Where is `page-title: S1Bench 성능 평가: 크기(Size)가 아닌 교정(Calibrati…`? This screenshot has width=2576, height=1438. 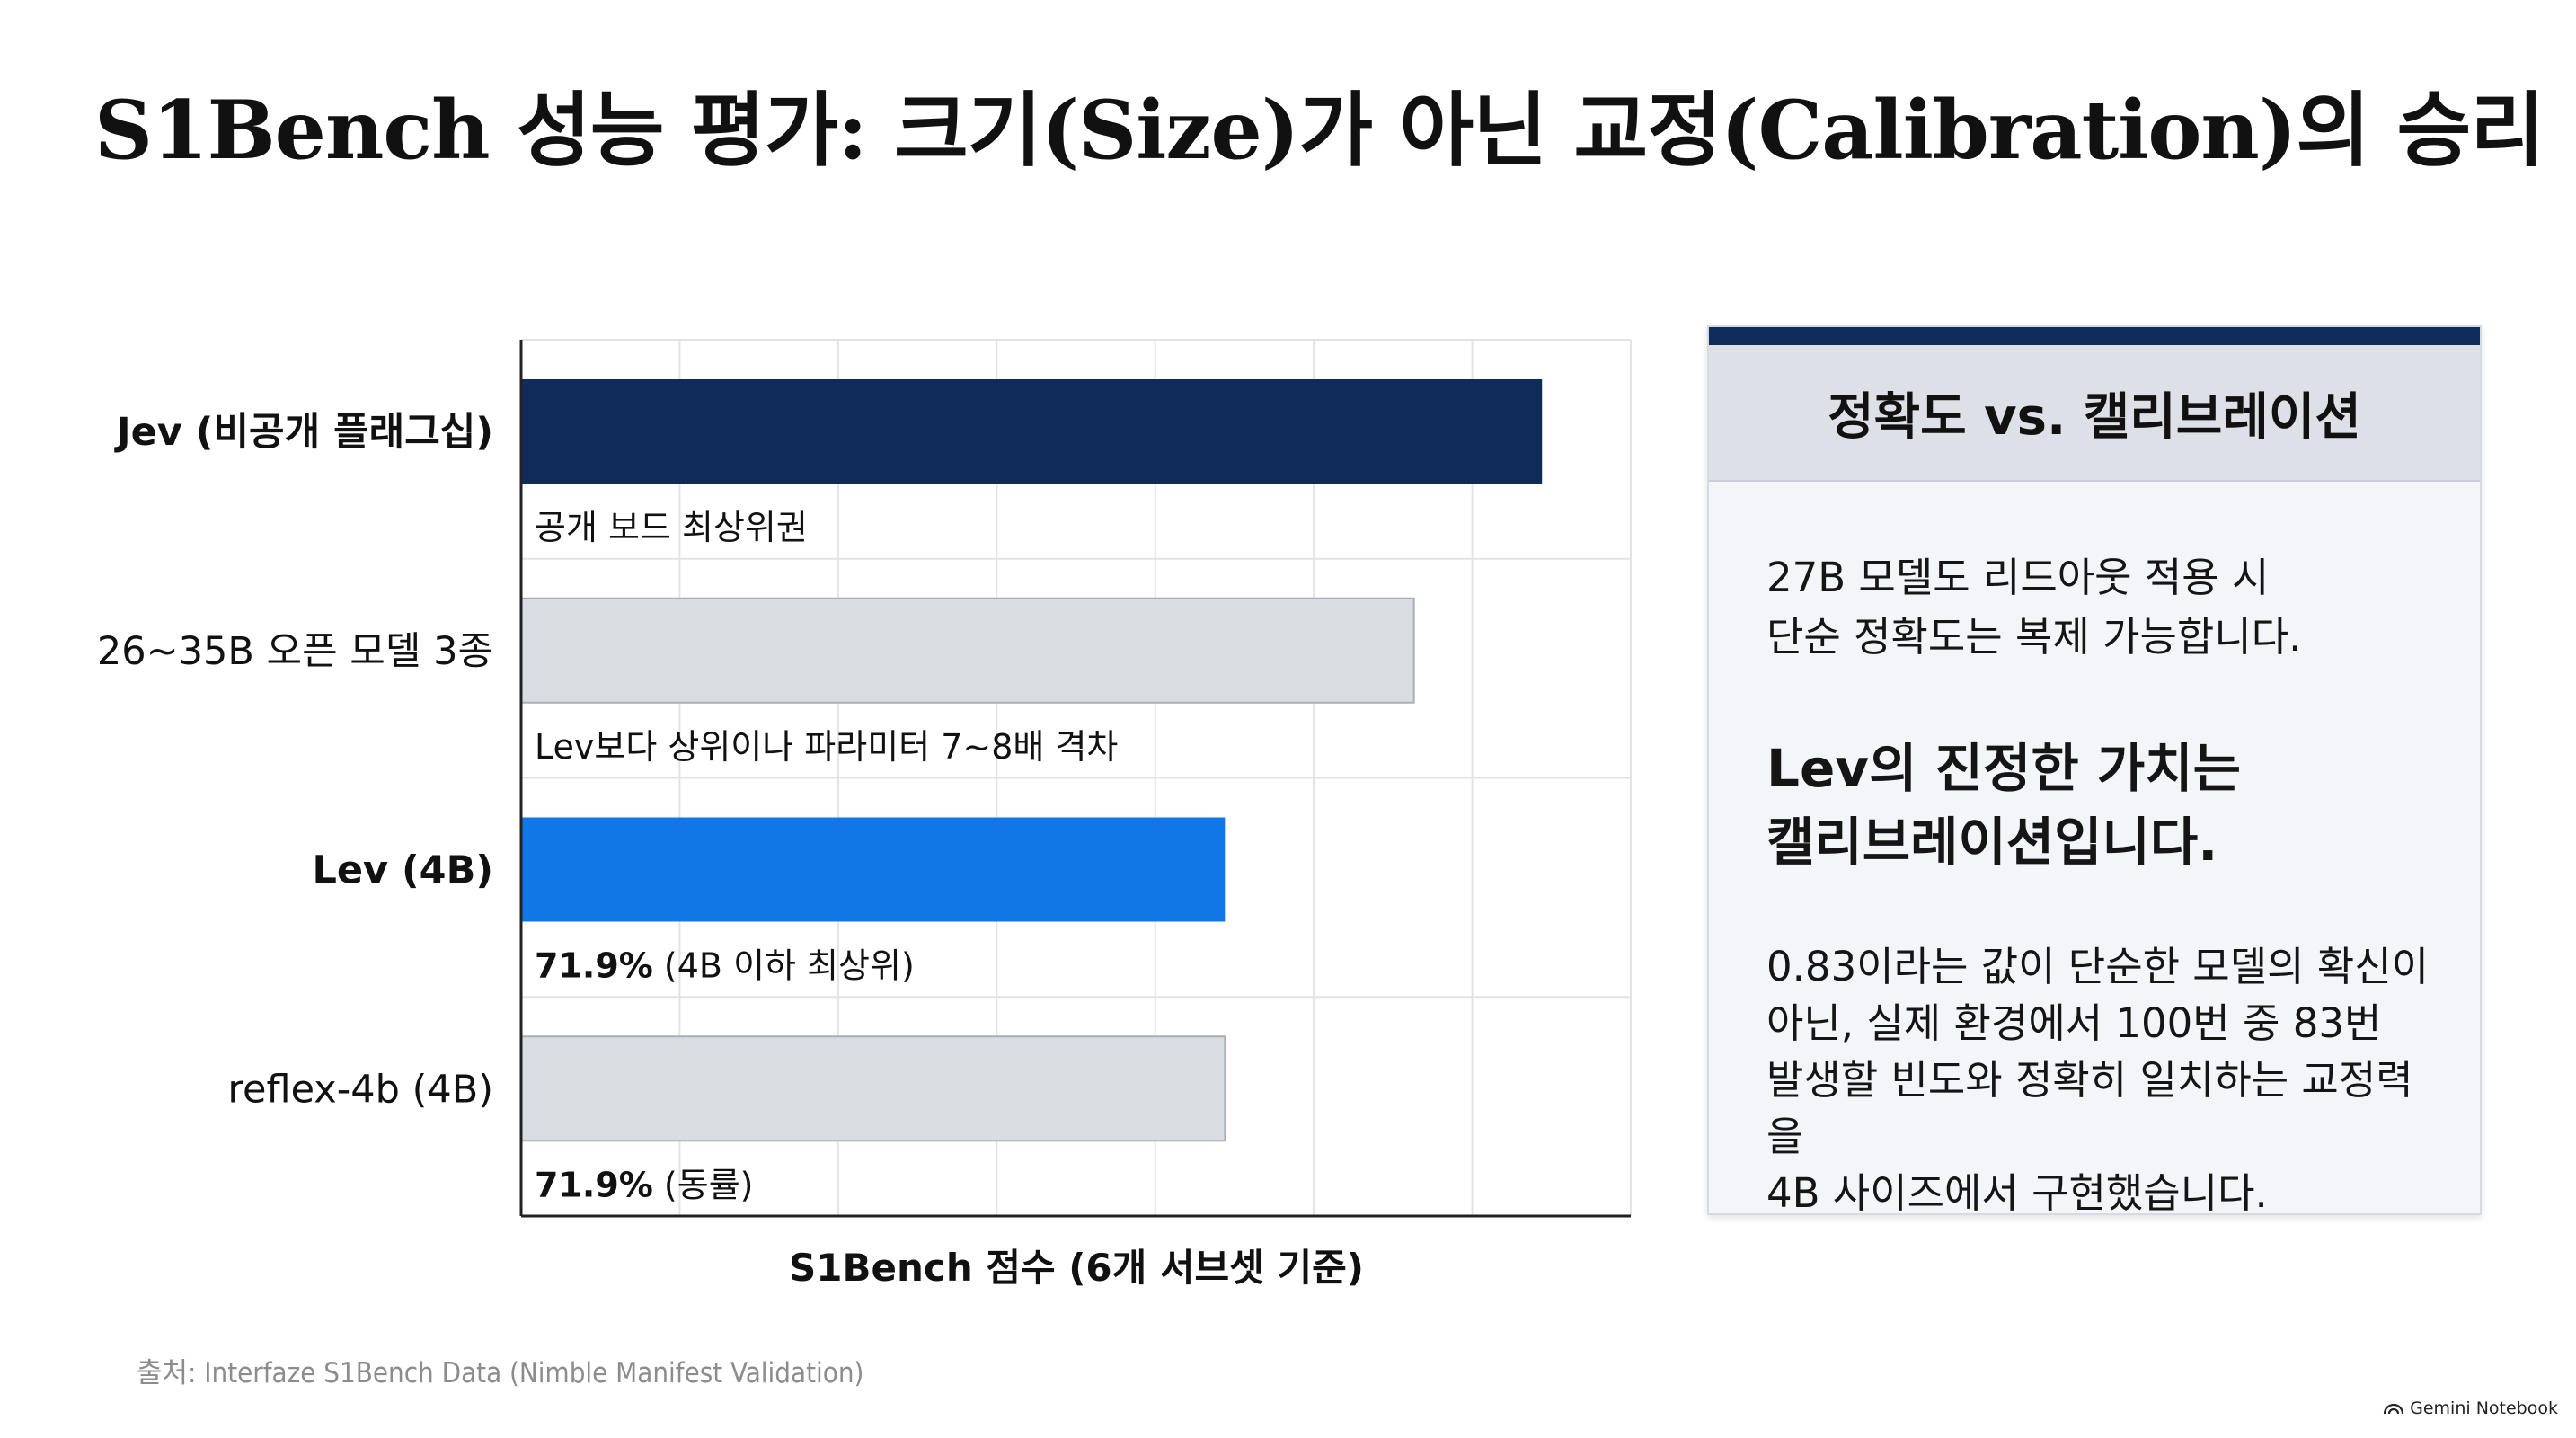 page-title: S1Bench 성능 평가: 크기(Size)가 아닌 교정(Calibrati… is located at coordinates (1319, 130).